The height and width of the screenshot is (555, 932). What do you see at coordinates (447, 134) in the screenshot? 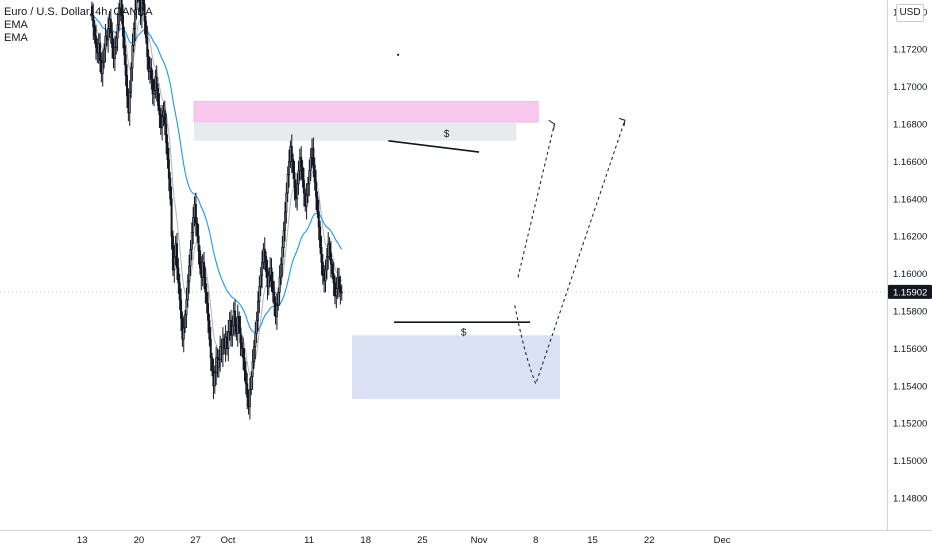
I see `liquidity-label-top: $` at bounding box center [447, 134].